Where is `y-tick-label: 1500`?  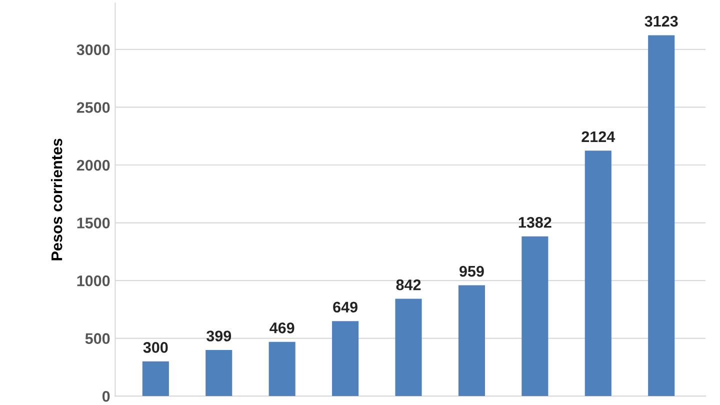
y-tick-label: 1500 is located at coordinates (93, 223).